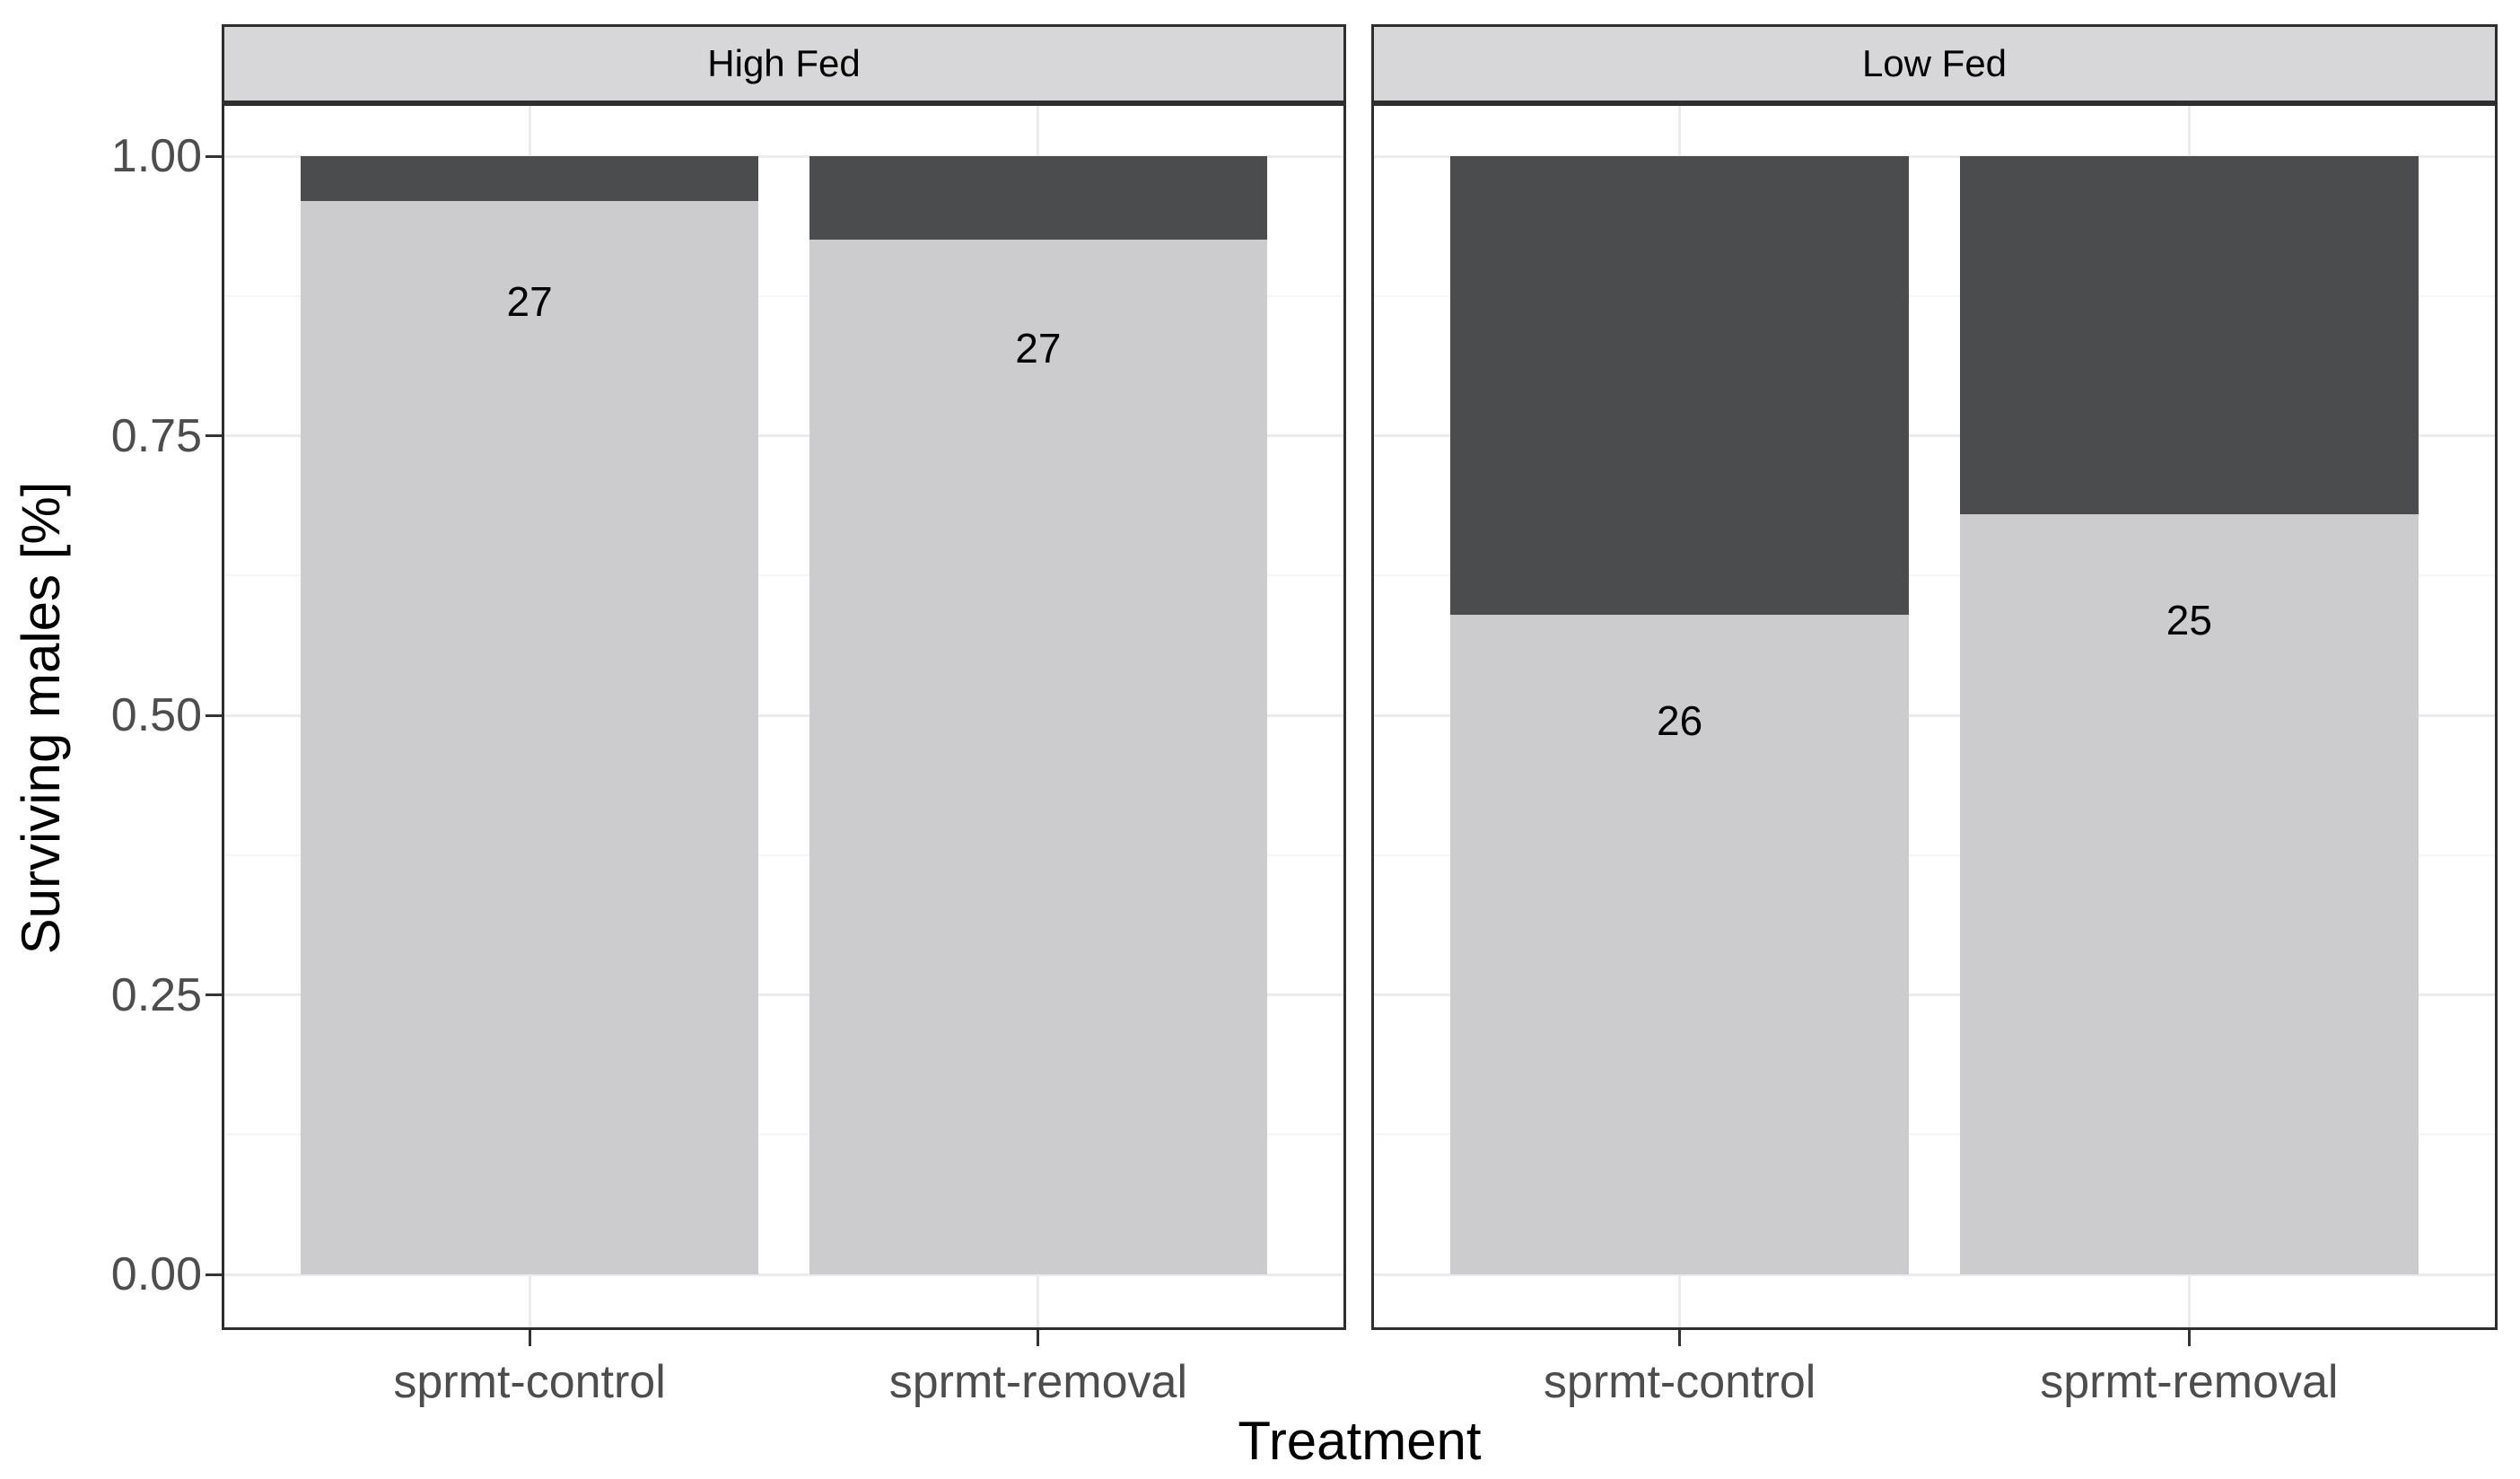 The width and height of the screenshot is (2520, 1479). I want to click on y-tick-label: 0.00, so click(156, 1274).